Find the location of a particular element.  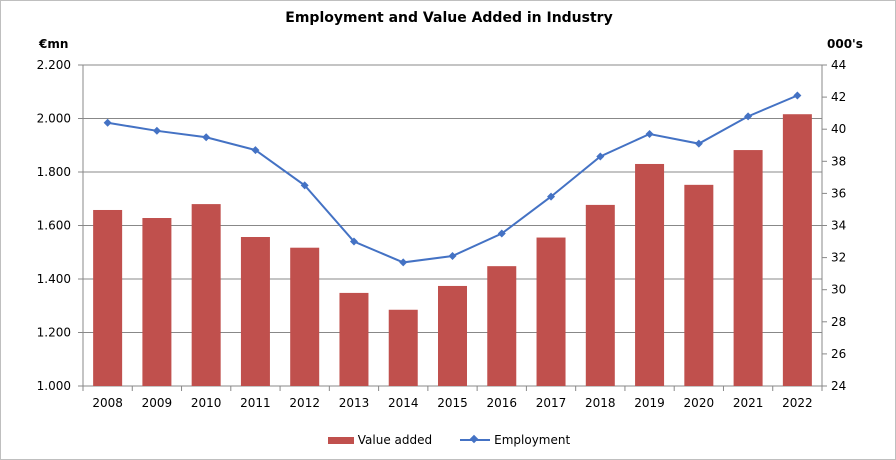

x-axis-tick-label: 2008 is located at coordinates (107, 403).